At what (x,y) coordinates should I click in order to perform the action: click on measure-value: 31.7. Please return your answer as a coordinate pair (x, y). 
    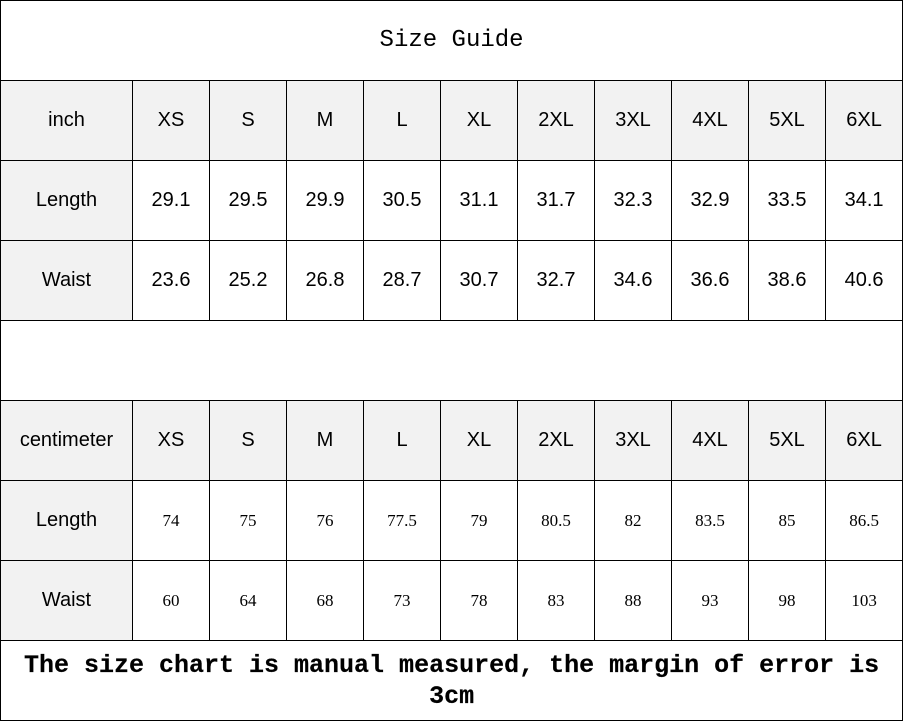
    Looking at the image, I should click on (556, 200).